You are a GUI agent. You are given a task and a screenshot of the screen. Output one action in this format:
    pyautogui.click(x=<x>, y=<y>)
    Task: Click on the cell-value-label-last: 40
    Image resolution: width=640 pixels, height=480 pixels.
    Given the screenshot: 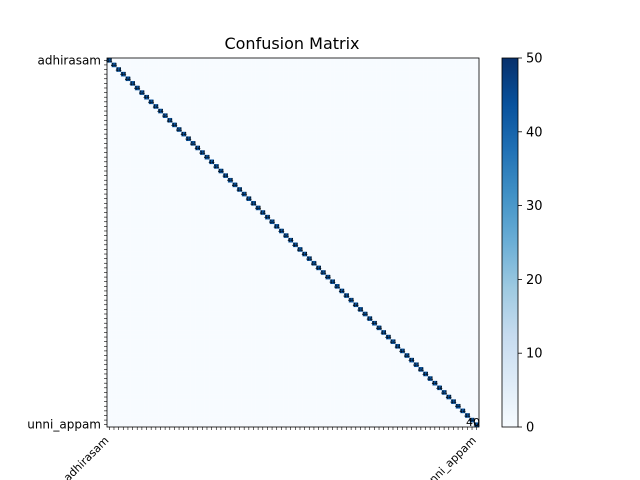 What is the action you would take?
    pyautogui.click(x=473, y=422)
    